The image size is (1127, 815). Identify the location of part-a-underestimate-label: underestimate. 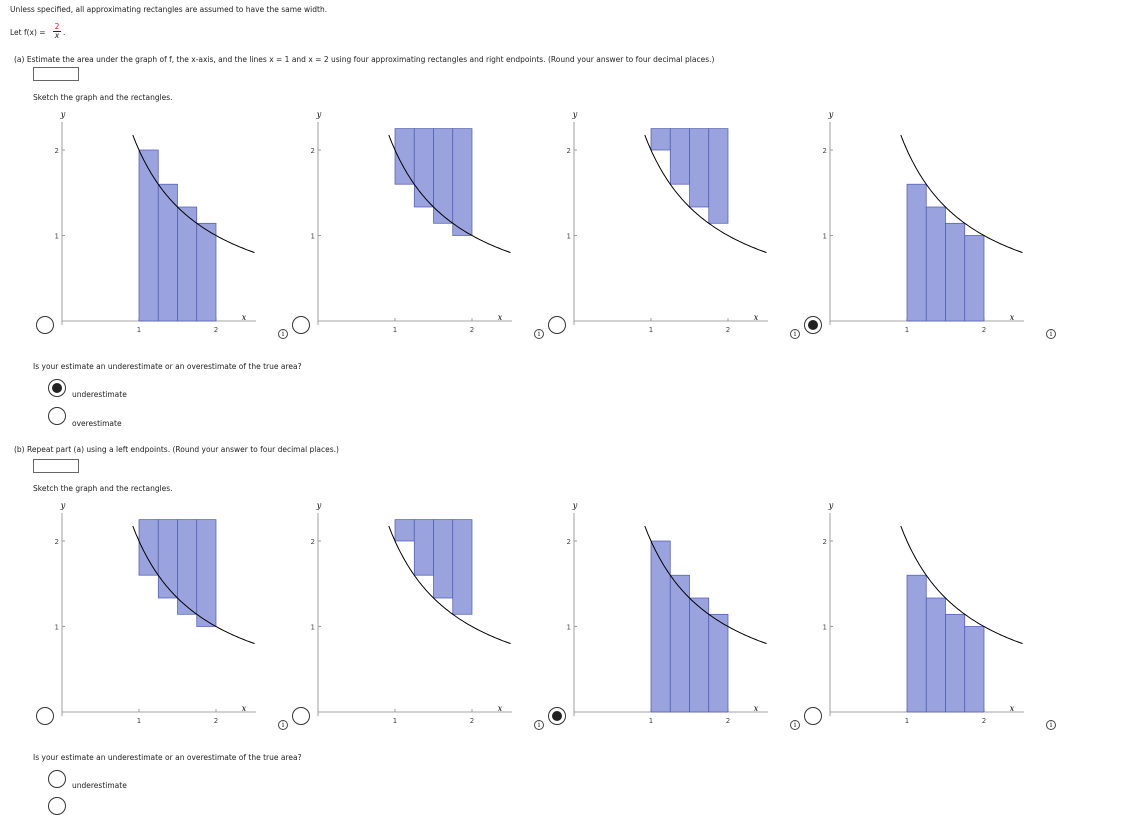
(99, 394).